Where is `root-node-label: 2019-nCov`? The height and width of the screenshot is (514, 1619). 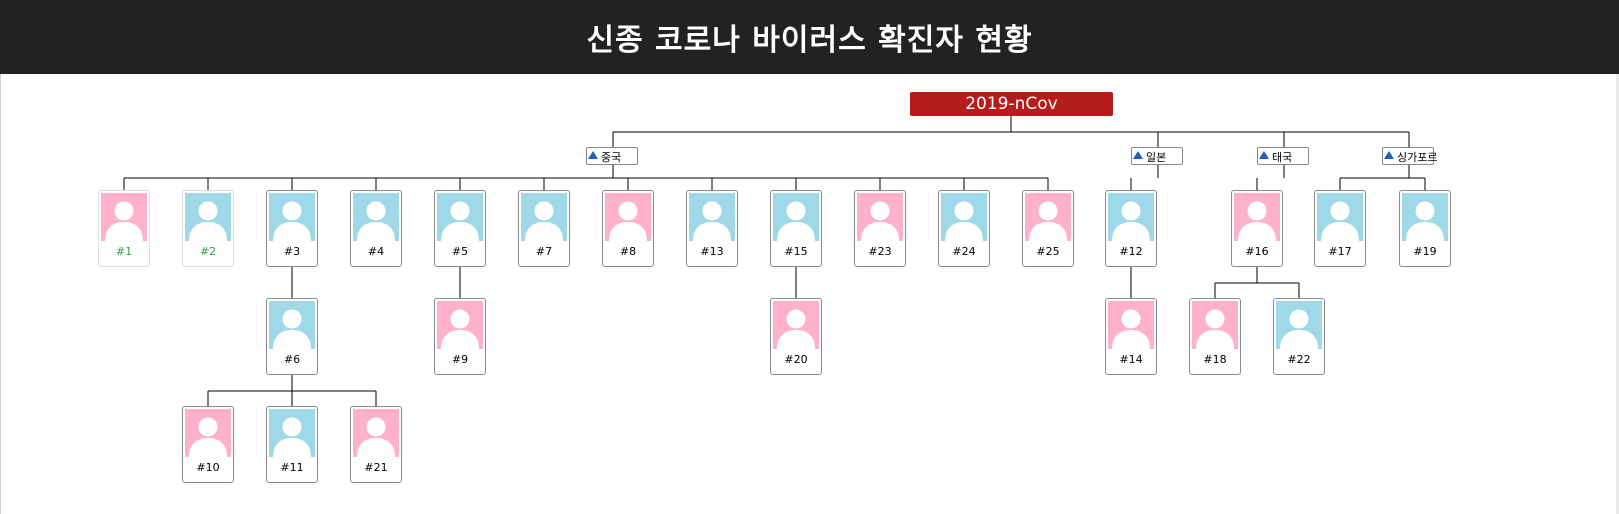
root-node-label: 2019-nCov is located at coordinates (1011, 104).